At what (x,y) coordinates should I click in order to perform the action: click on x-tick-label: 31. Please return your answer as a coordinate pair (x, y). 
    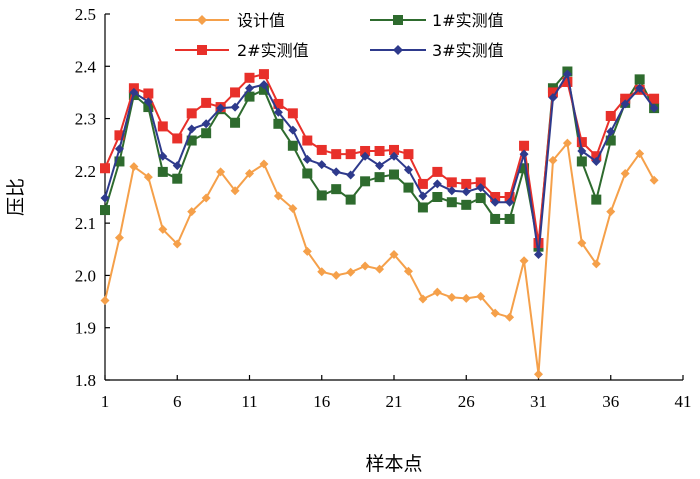
    Looking at the image, I should click on (538, 401).